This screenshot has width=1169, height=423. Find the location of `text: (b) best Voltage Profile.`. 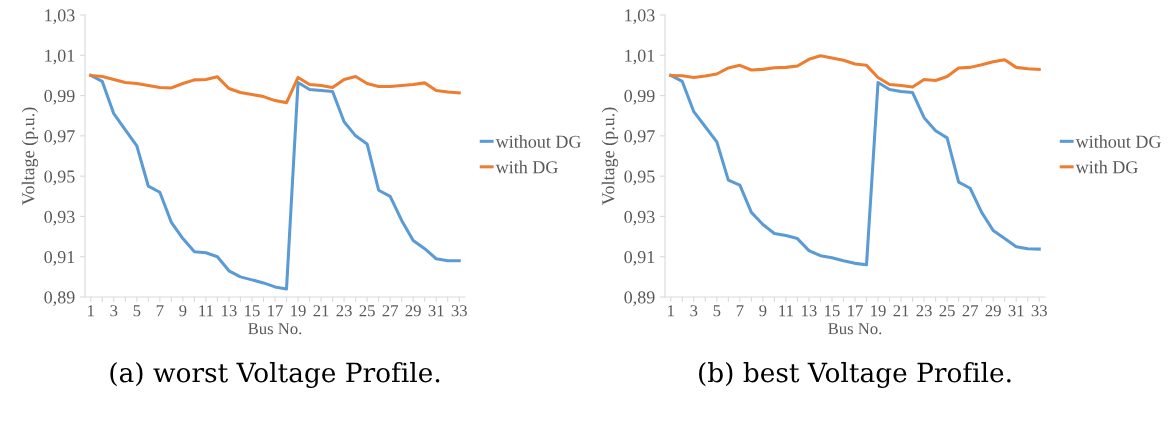

text: (b) best Voltage Profile. is located at coordinates (855, 375).